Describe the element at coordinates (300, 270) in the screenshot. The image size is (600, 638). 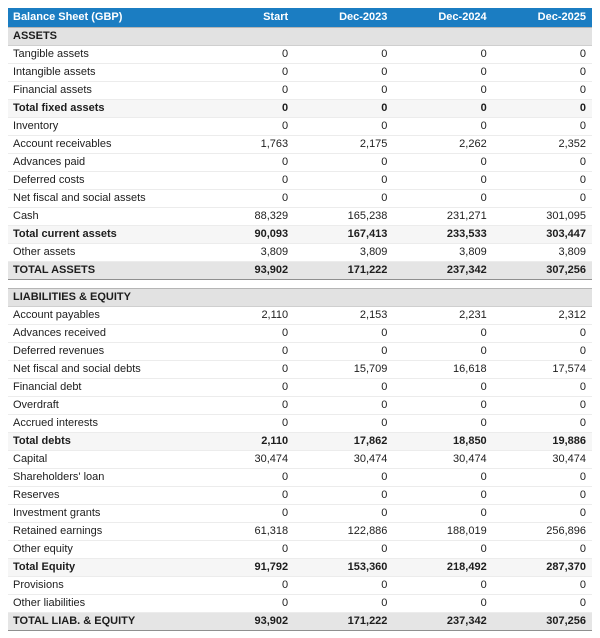
I see `table-row: TOTAL ASSETS 93,902 171,222 237,342 307,256` at that location.